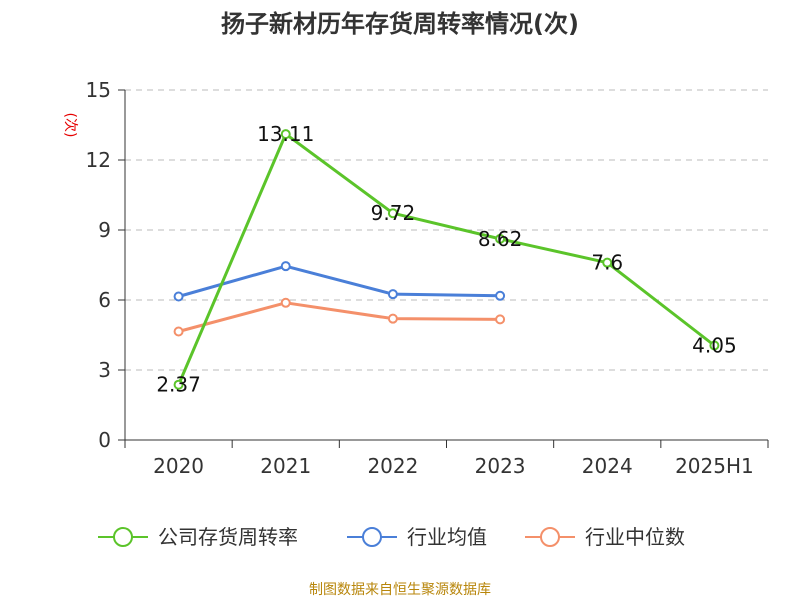  I want to click on chart-title: 扬子新材历年存货周转率情况(次), so click(400, 24).